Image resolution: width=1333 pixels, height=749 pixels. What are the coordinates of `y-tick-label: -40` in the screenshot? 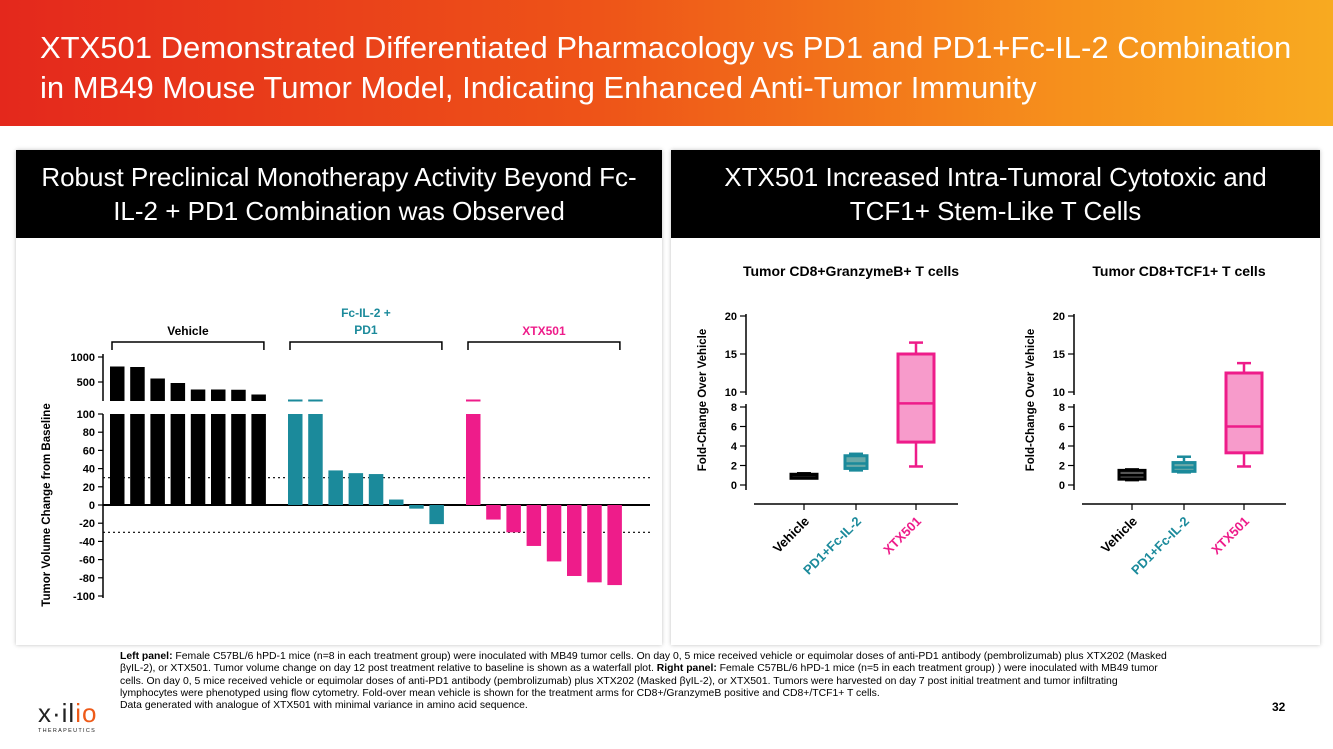 It's located at (87, 542).